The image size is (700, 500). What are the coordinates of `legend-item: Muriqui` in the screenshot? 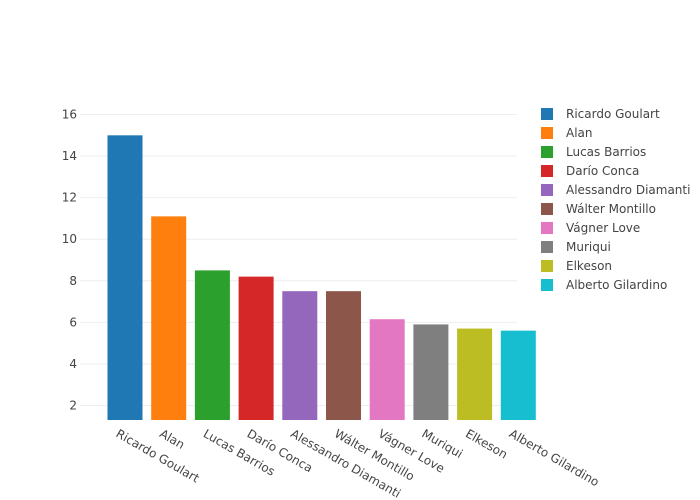 It's located at (576, 247).